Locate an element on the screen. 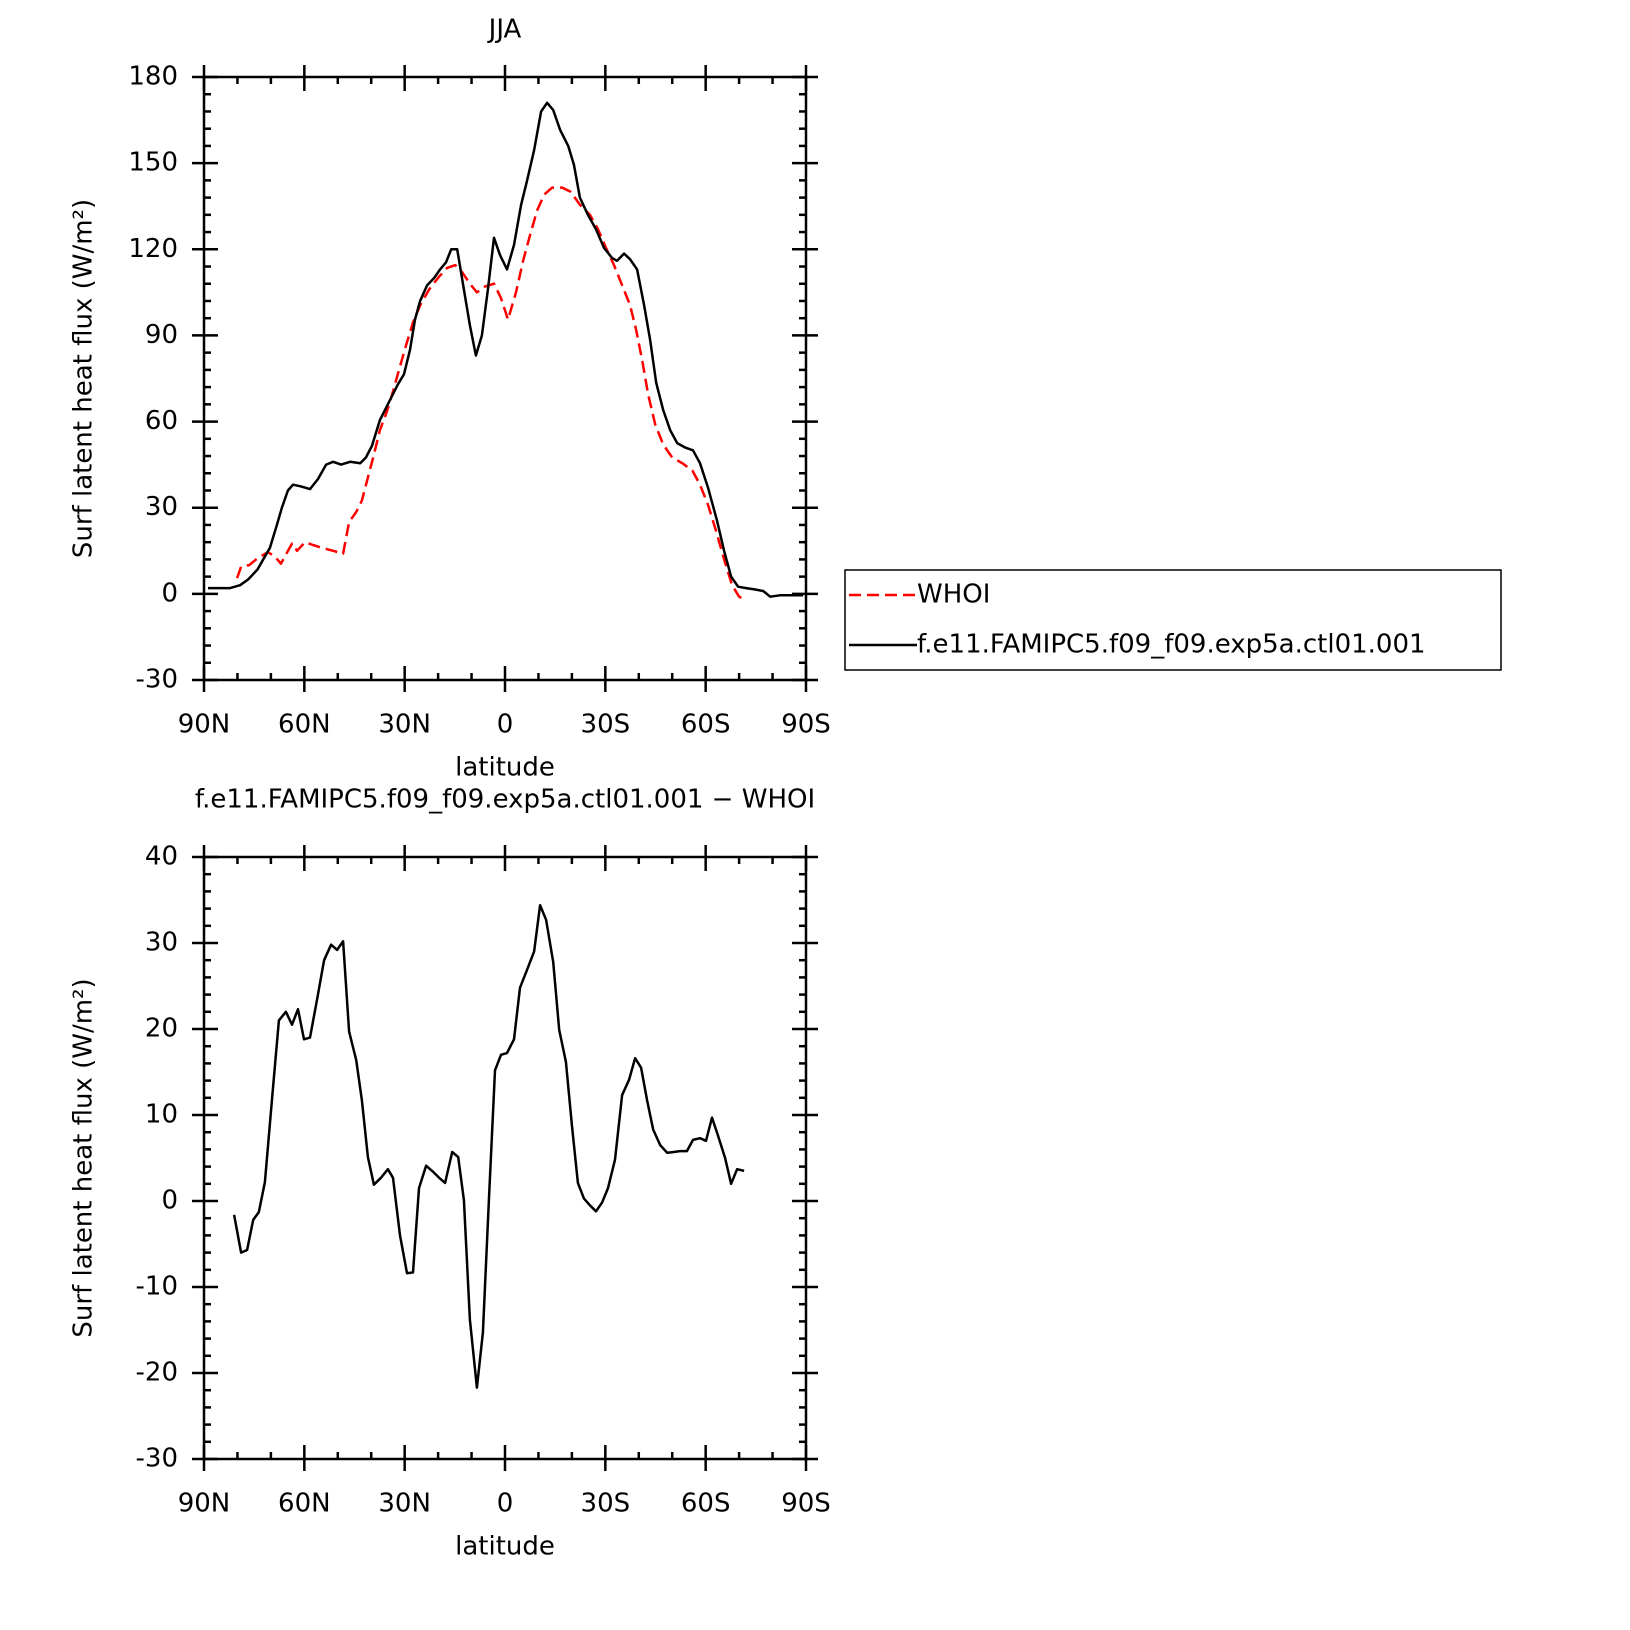 The width and height of the screenshot is (1630, 1630). y-tick-label: 180 is located at coordinates (153, 77).